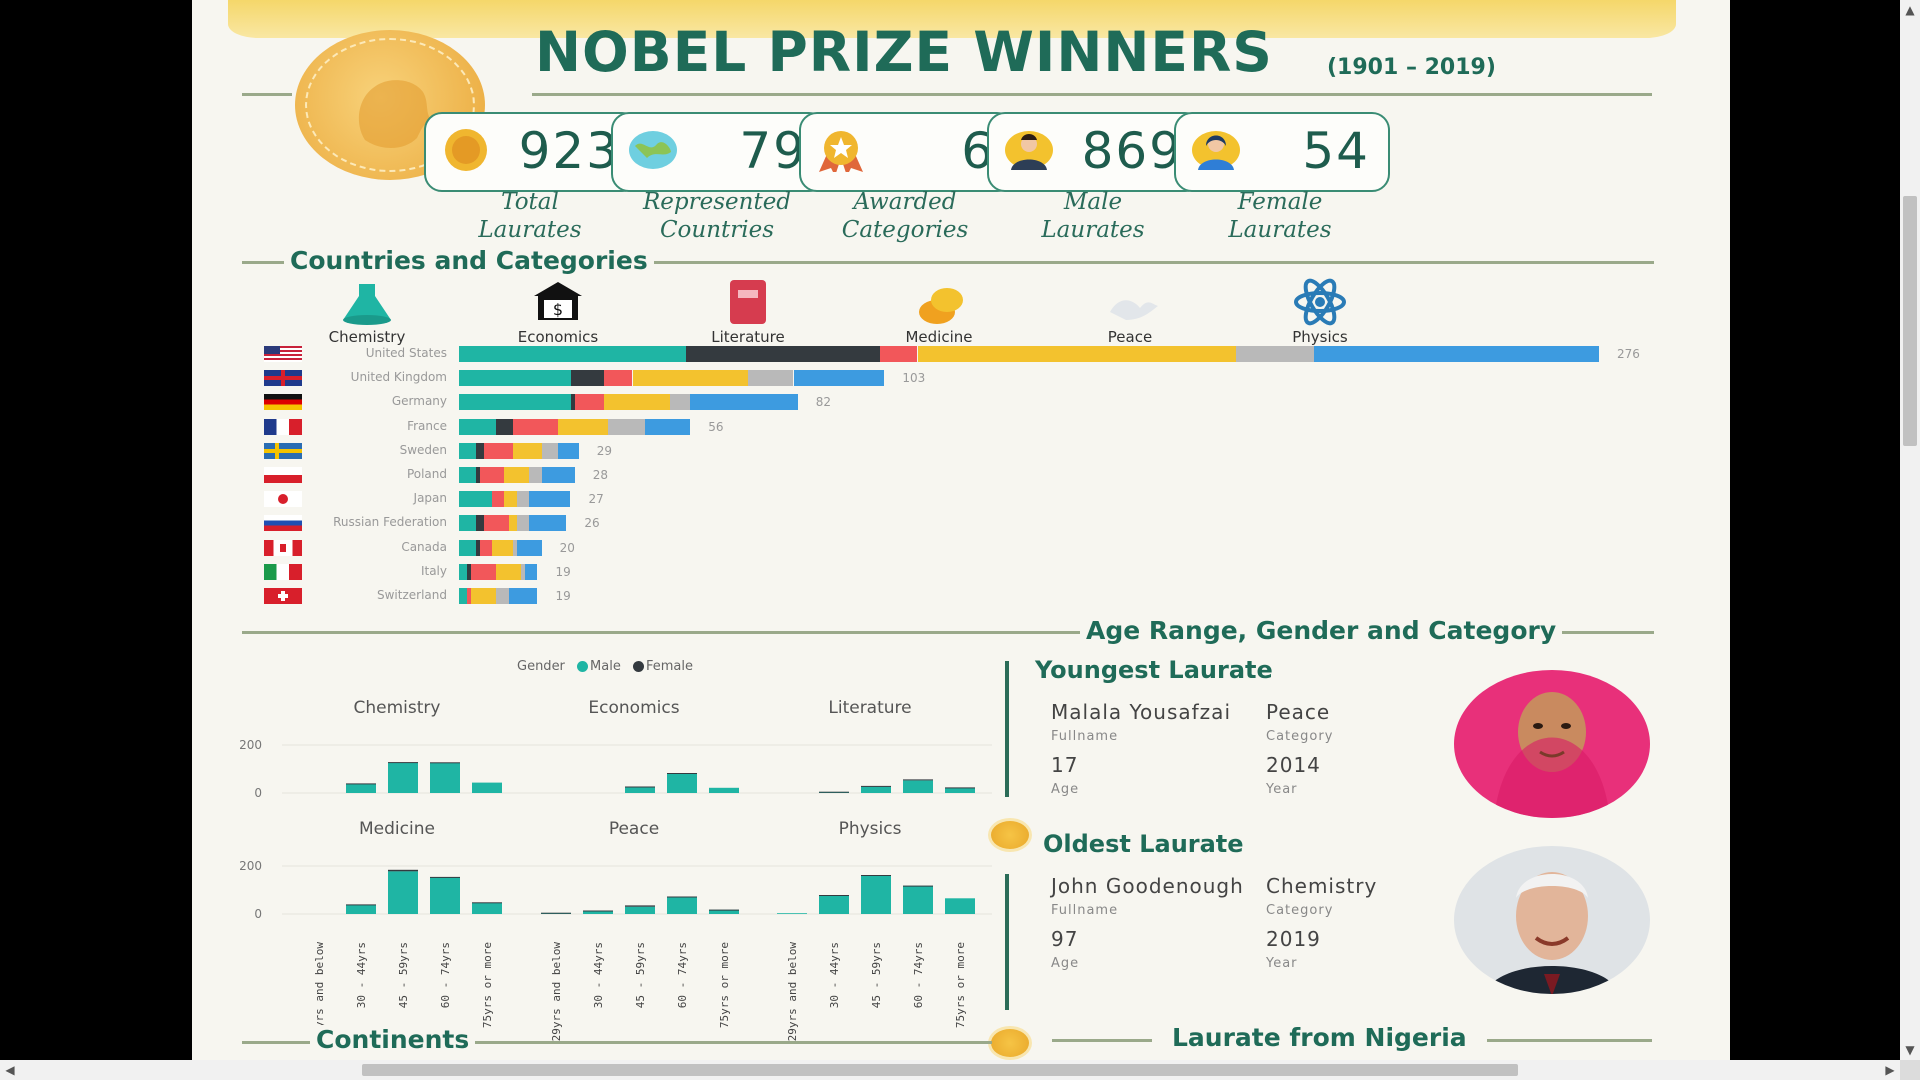 The width and height of the screenshot is (1920, 1080). I want to click on award-ribbon-icon, so click(841, 151).